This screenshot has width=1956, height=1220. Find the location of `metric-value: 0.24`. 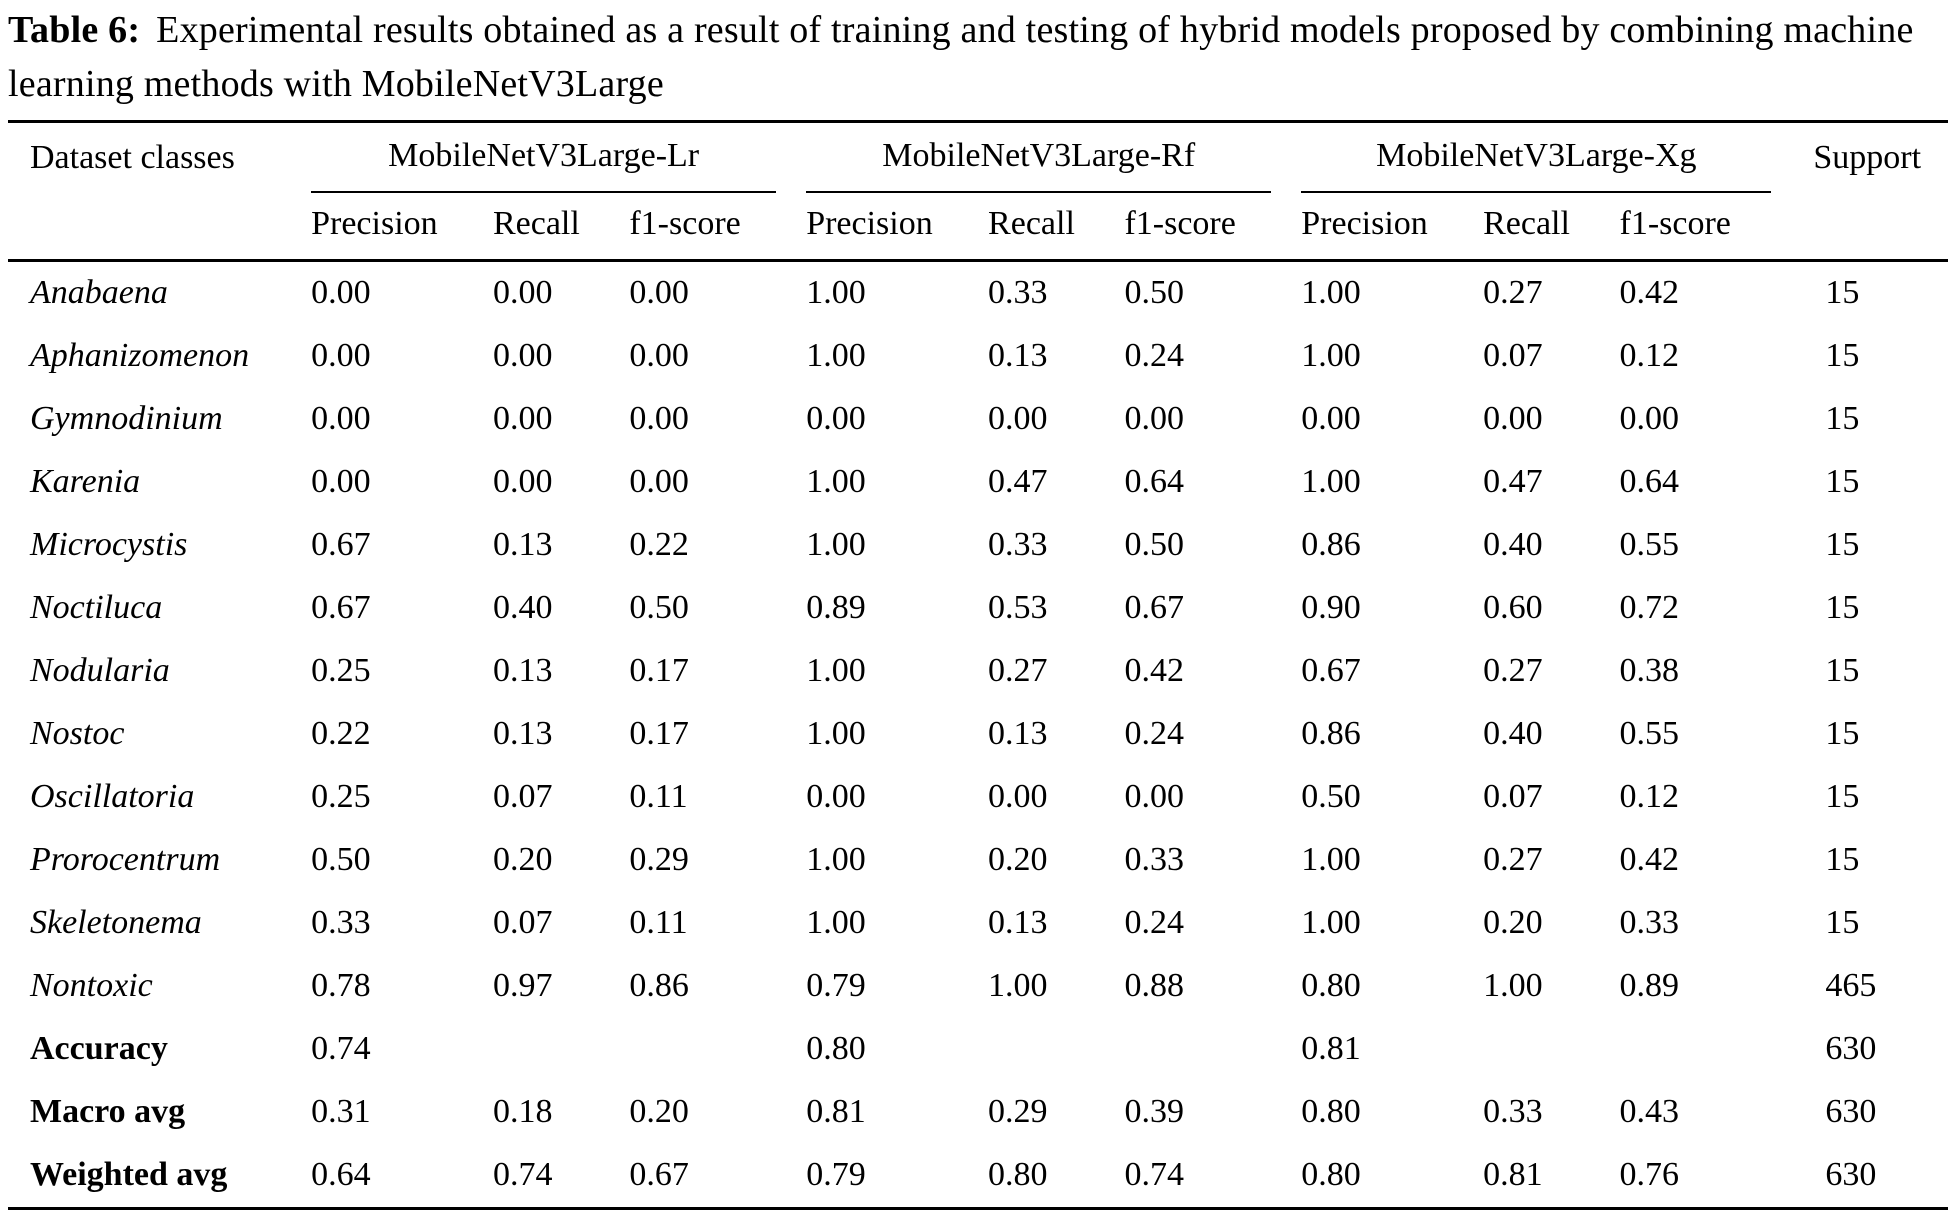

metric-value: 0.24 is located at coordinates (1154, 734).